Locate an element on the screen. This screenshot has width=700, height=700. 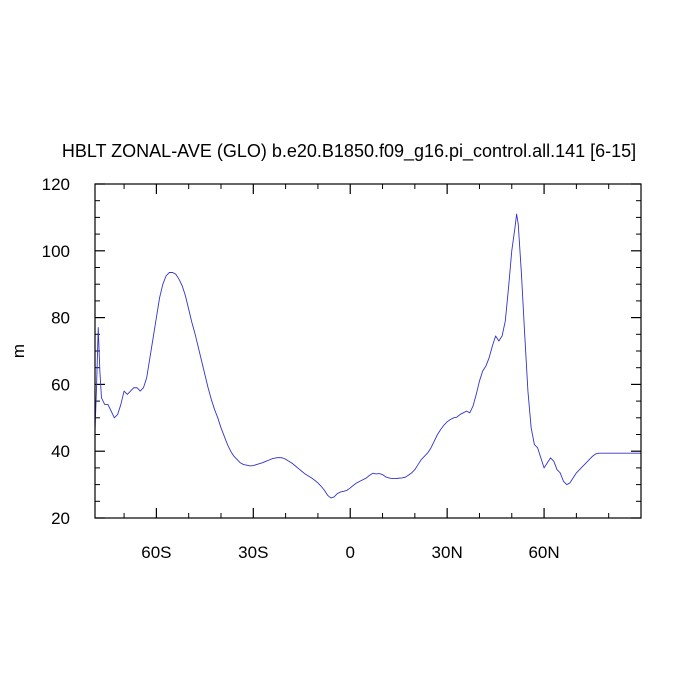
x-tick-label: 60N is located at coordinates (543, 552).